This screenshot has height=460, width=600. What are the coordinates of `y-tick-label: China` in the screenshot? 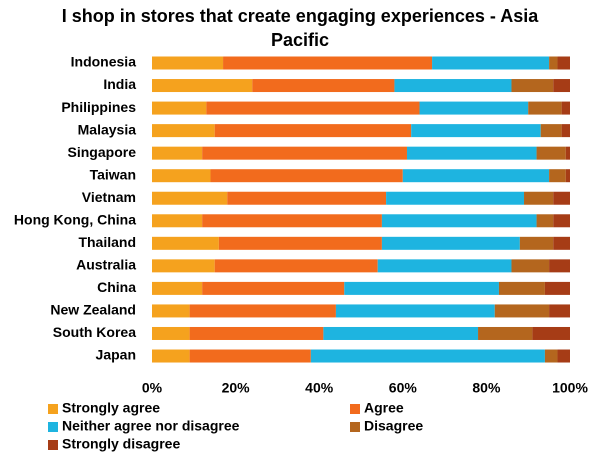 It's located at (116, 287).